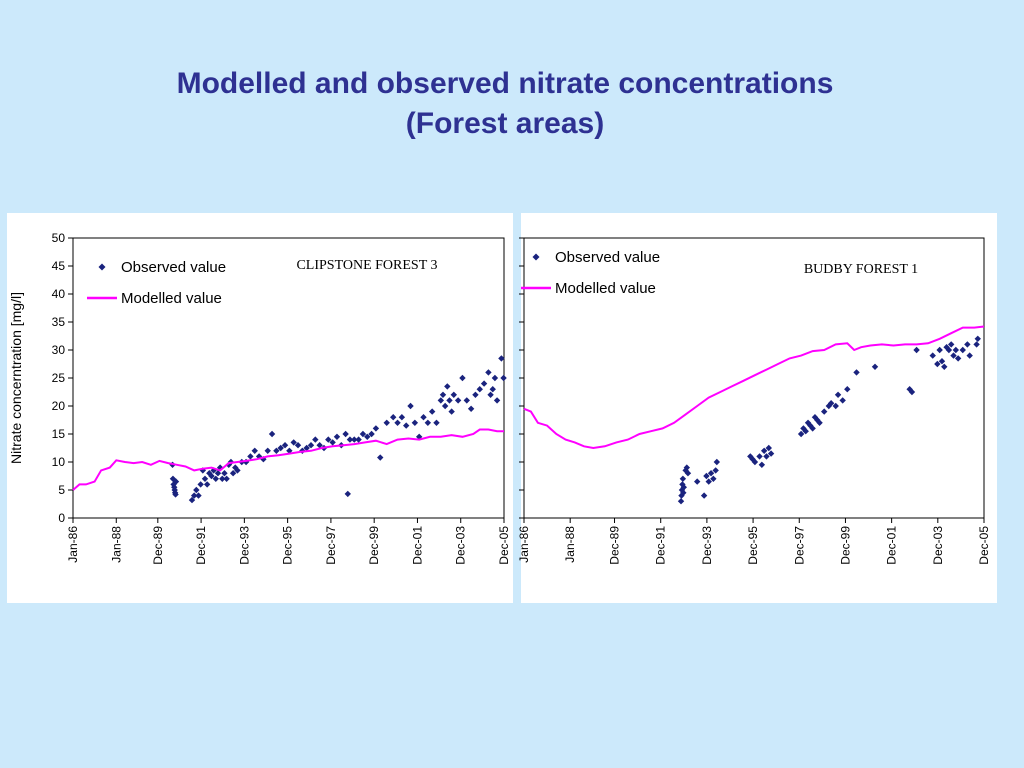 The height and width of the screenshot is (768, 1024). I want to click on clipstone-x-tick-label: Dec-89, so click(158, 545).